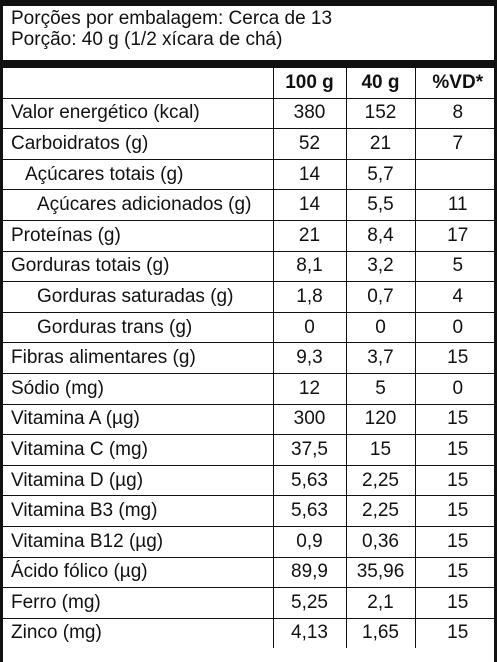  Describe the element at coordinates (380, 175) in the screenshot. I see `value-per40: 5,7` at that location.